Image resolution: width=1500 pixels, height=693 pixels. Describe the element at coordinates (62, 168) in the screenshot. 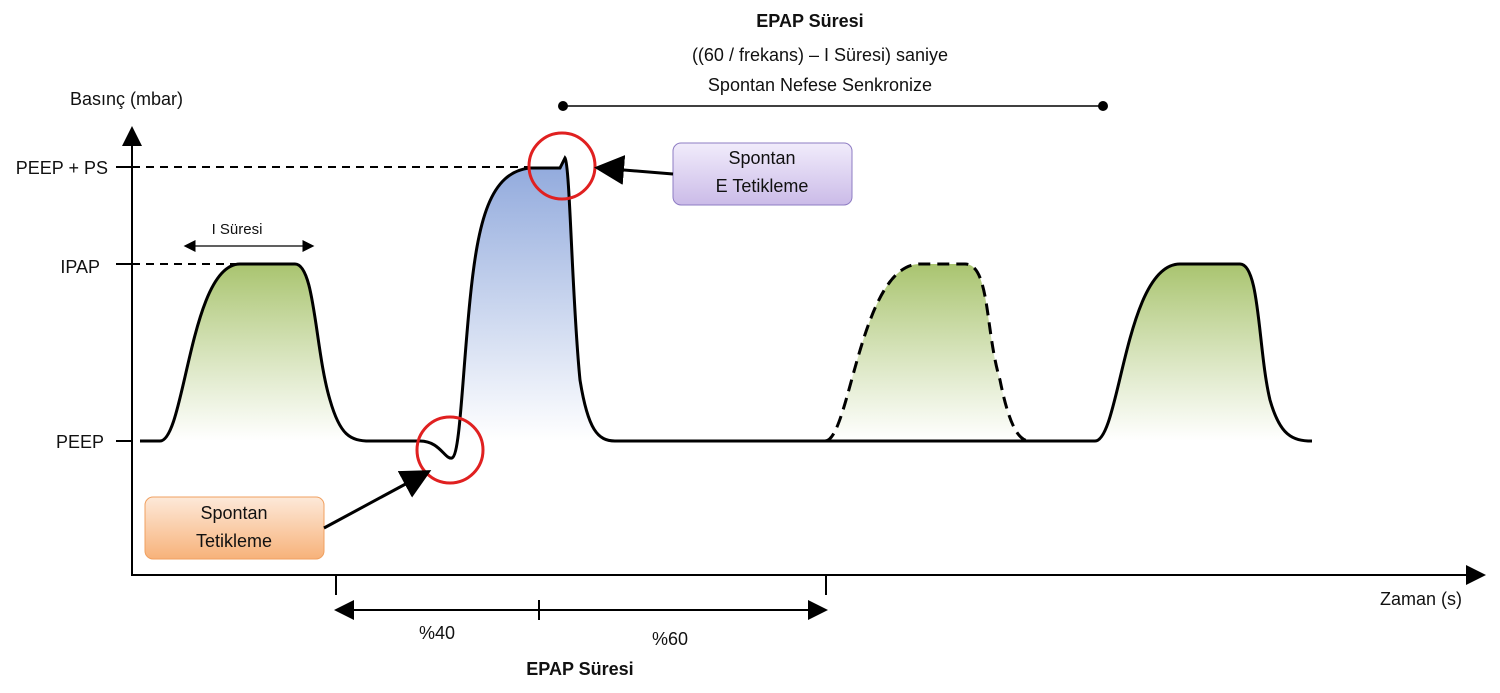

I see `level-label: PEEP + PS` at that location.